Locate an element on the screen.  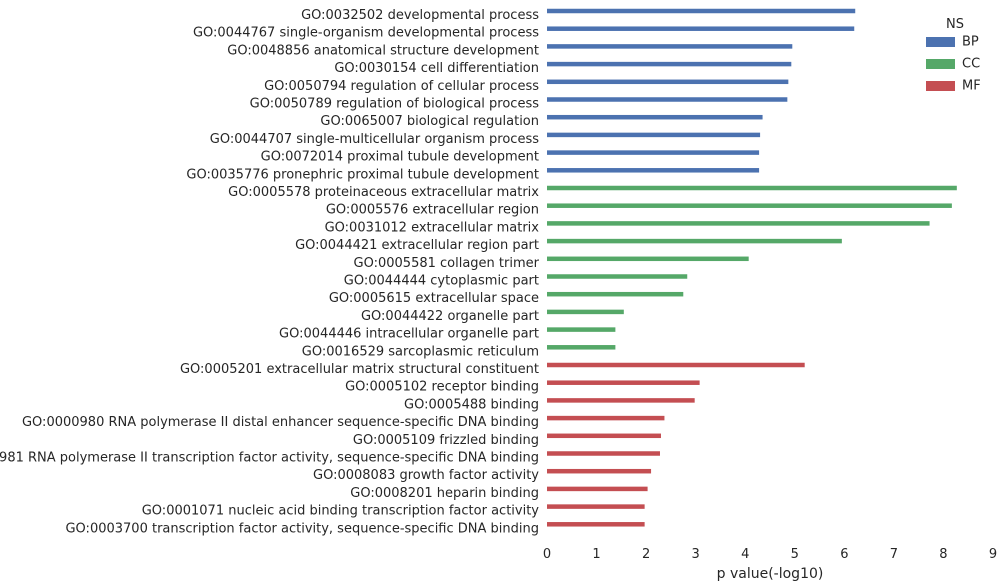
category-label: GO:0044422 organelle part is located at coordinates (450, 316).